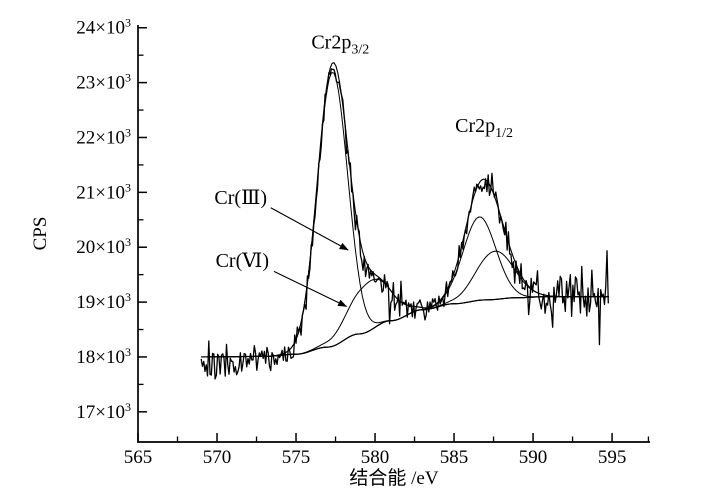 This screenshot has width=714, height=497. What do you see at coordinates (533, 457) in the screenshot?
I see `x-tick-label: 590` at bounding box center [533, 457].